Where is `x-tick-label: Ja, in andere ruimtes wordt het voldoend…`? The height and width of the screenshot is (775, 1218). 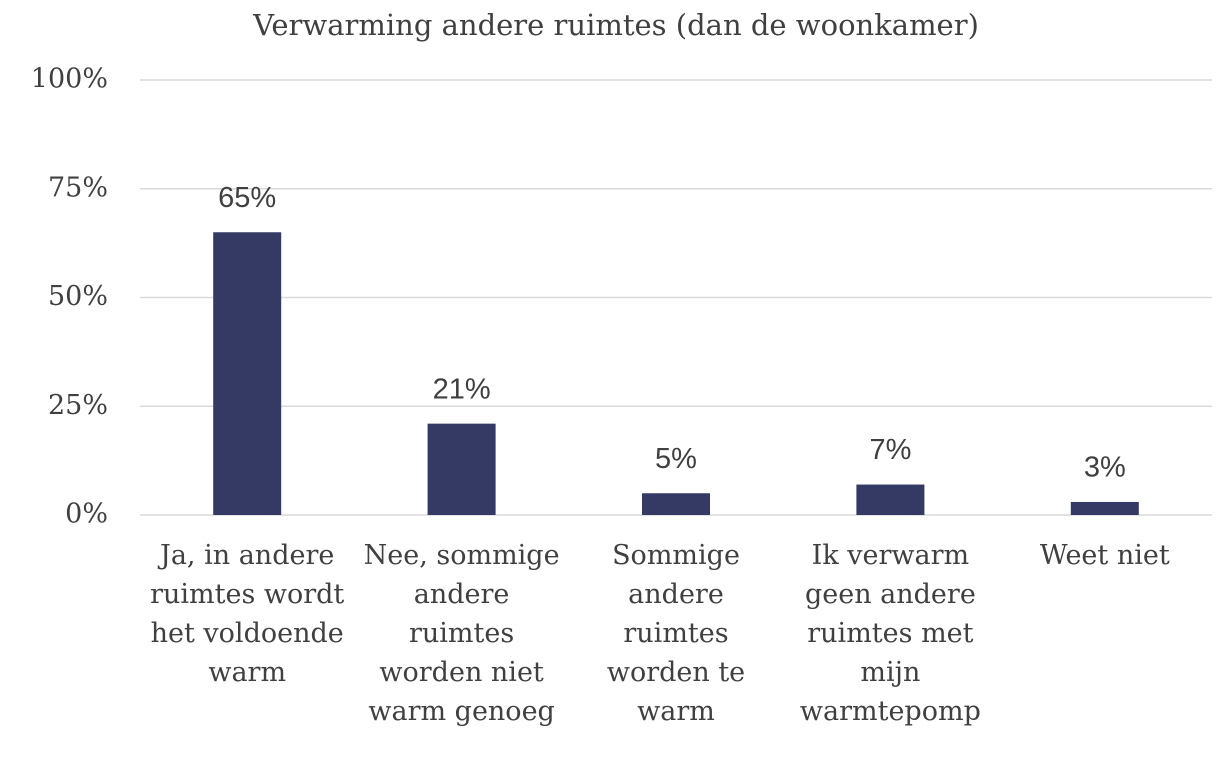 x-tick-label: Ja, in andere ruimtes wordt het voldoend… is located at coordinates (247, 614).